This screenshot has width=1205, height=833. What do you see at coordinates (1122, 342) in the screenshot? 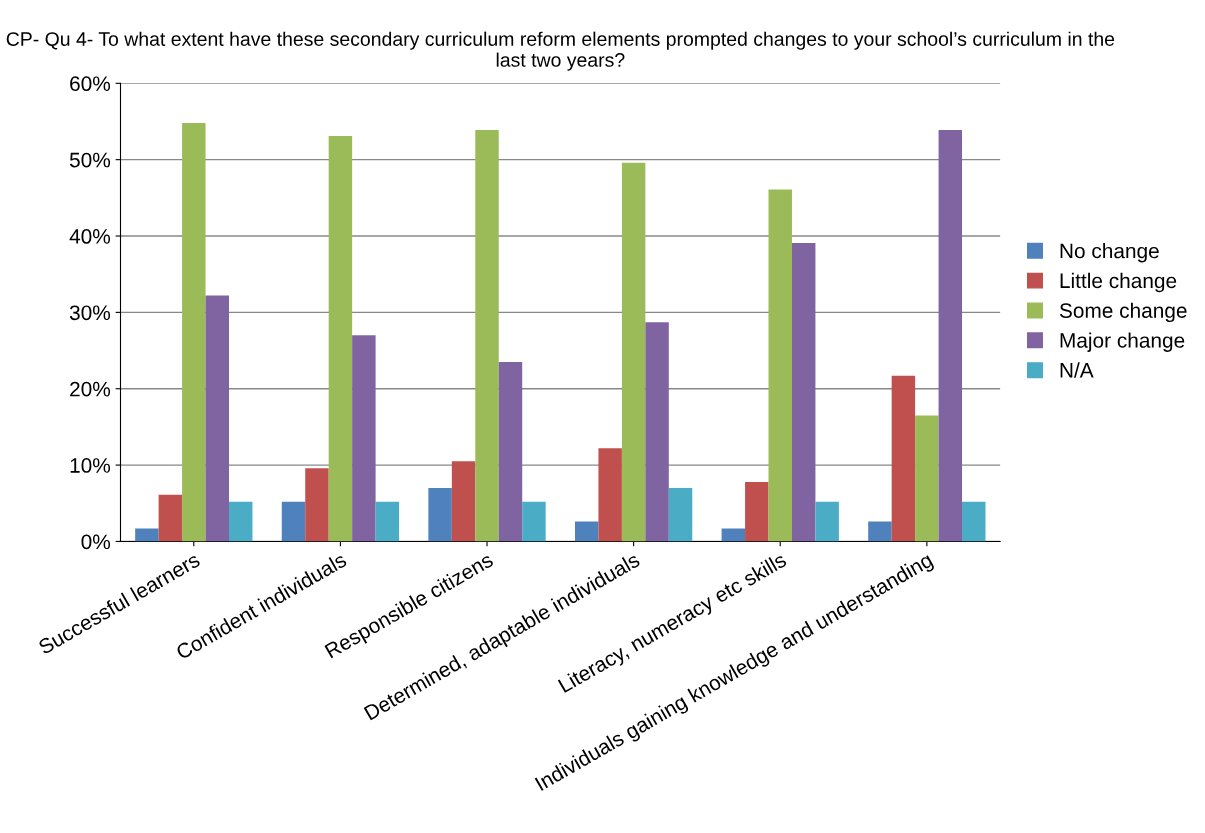
I see `legend-label: Major change` at bounding box center [1122, 342].